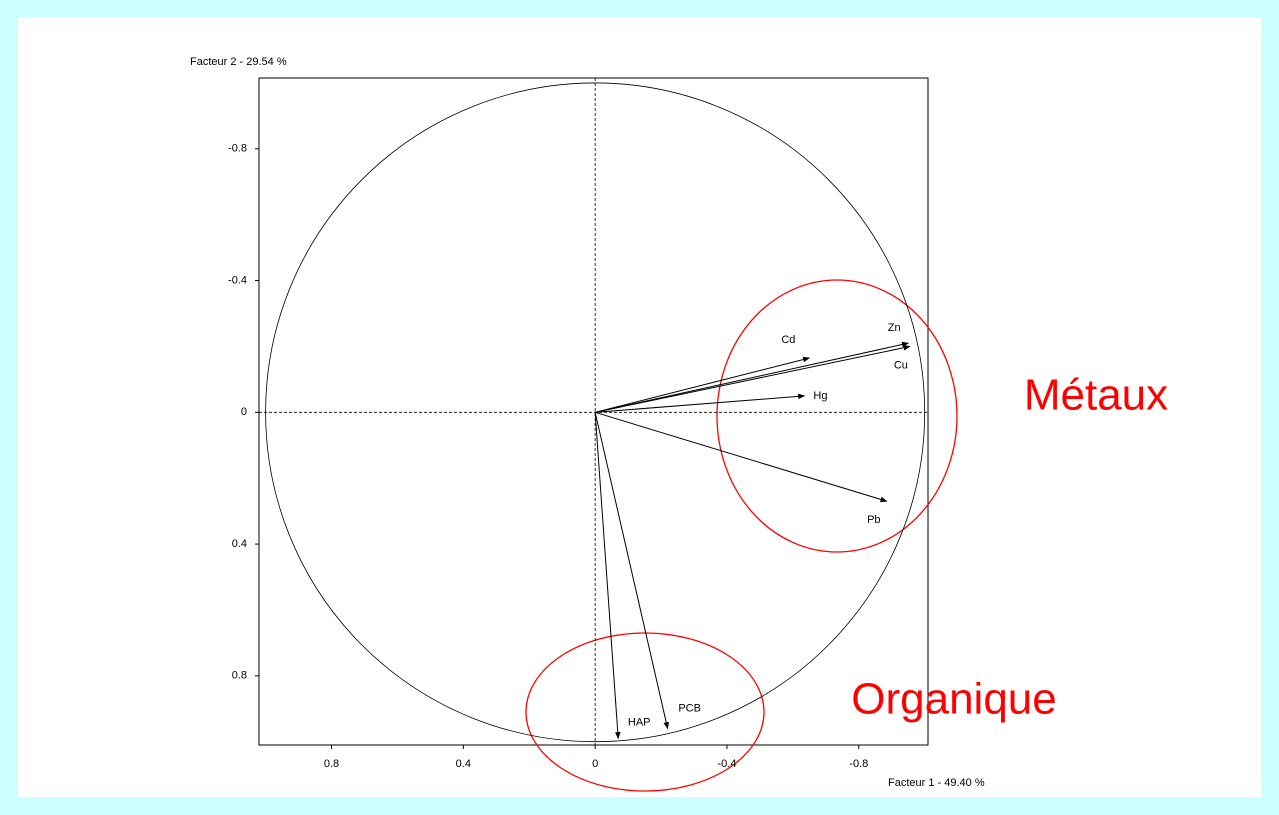 The width and height of the screenshot is (1279, 815). What do you see at coordinates (820, 396) in the screenshot?
I see `vector-label: Hg` at bounding box center [820, 396].